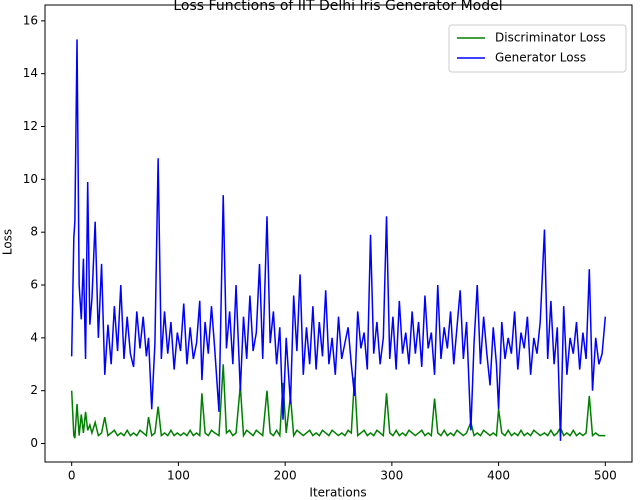 Image resolution: width=640 pixels, height=500 pixels. Describe the element at coordinates (285, 476) in the screenshot. I see `x-tick-label: 200` at that location.